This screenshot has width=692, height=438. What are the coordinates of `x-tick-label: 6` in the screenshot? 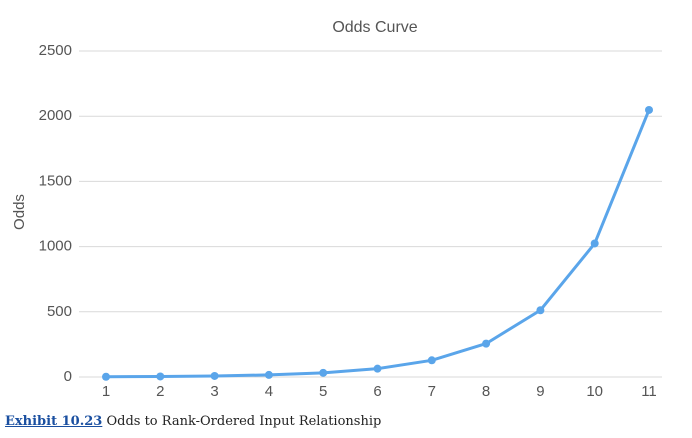 It's located at (377, 391).